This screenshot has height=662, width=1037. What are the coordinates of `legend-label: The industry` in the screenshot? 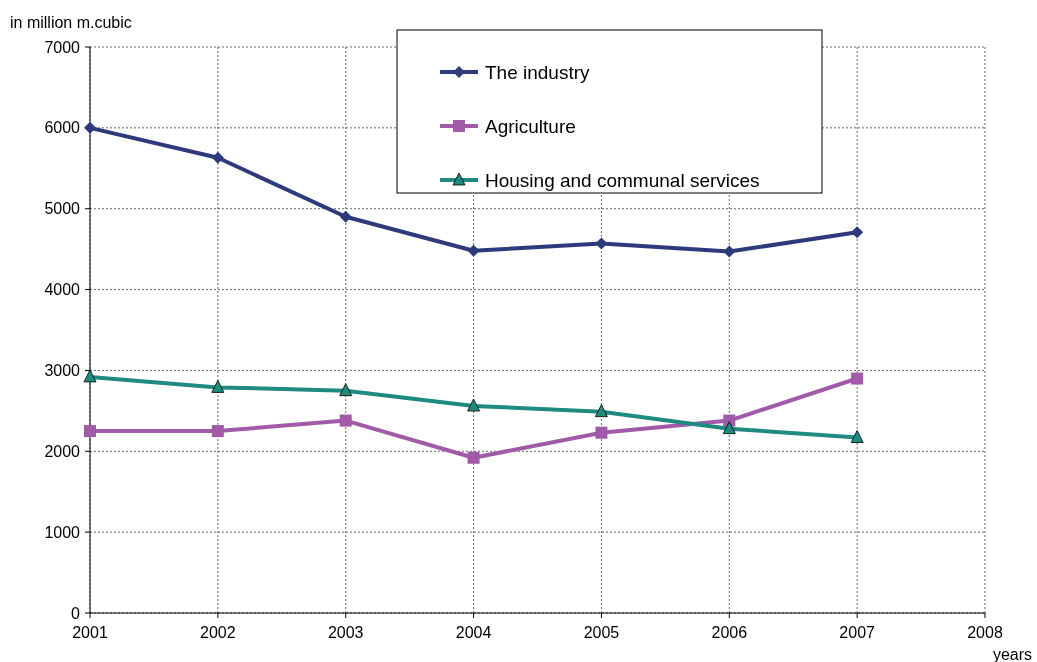 It's located at (538, 72).